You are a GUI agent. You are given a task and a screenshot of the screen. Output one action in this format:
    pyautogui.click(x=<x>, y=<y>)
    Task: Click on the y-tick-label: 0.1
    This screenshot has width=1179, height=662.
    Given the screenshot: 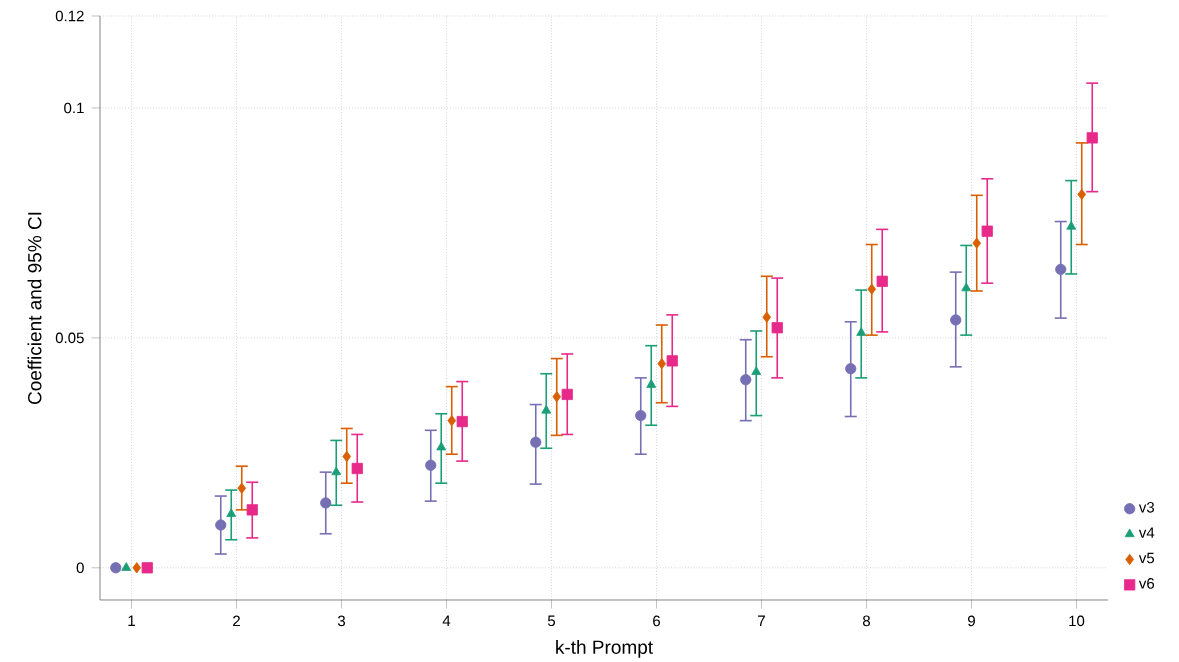 What is the action you would take?
    pyautogui.click(x=74, y=108)
    